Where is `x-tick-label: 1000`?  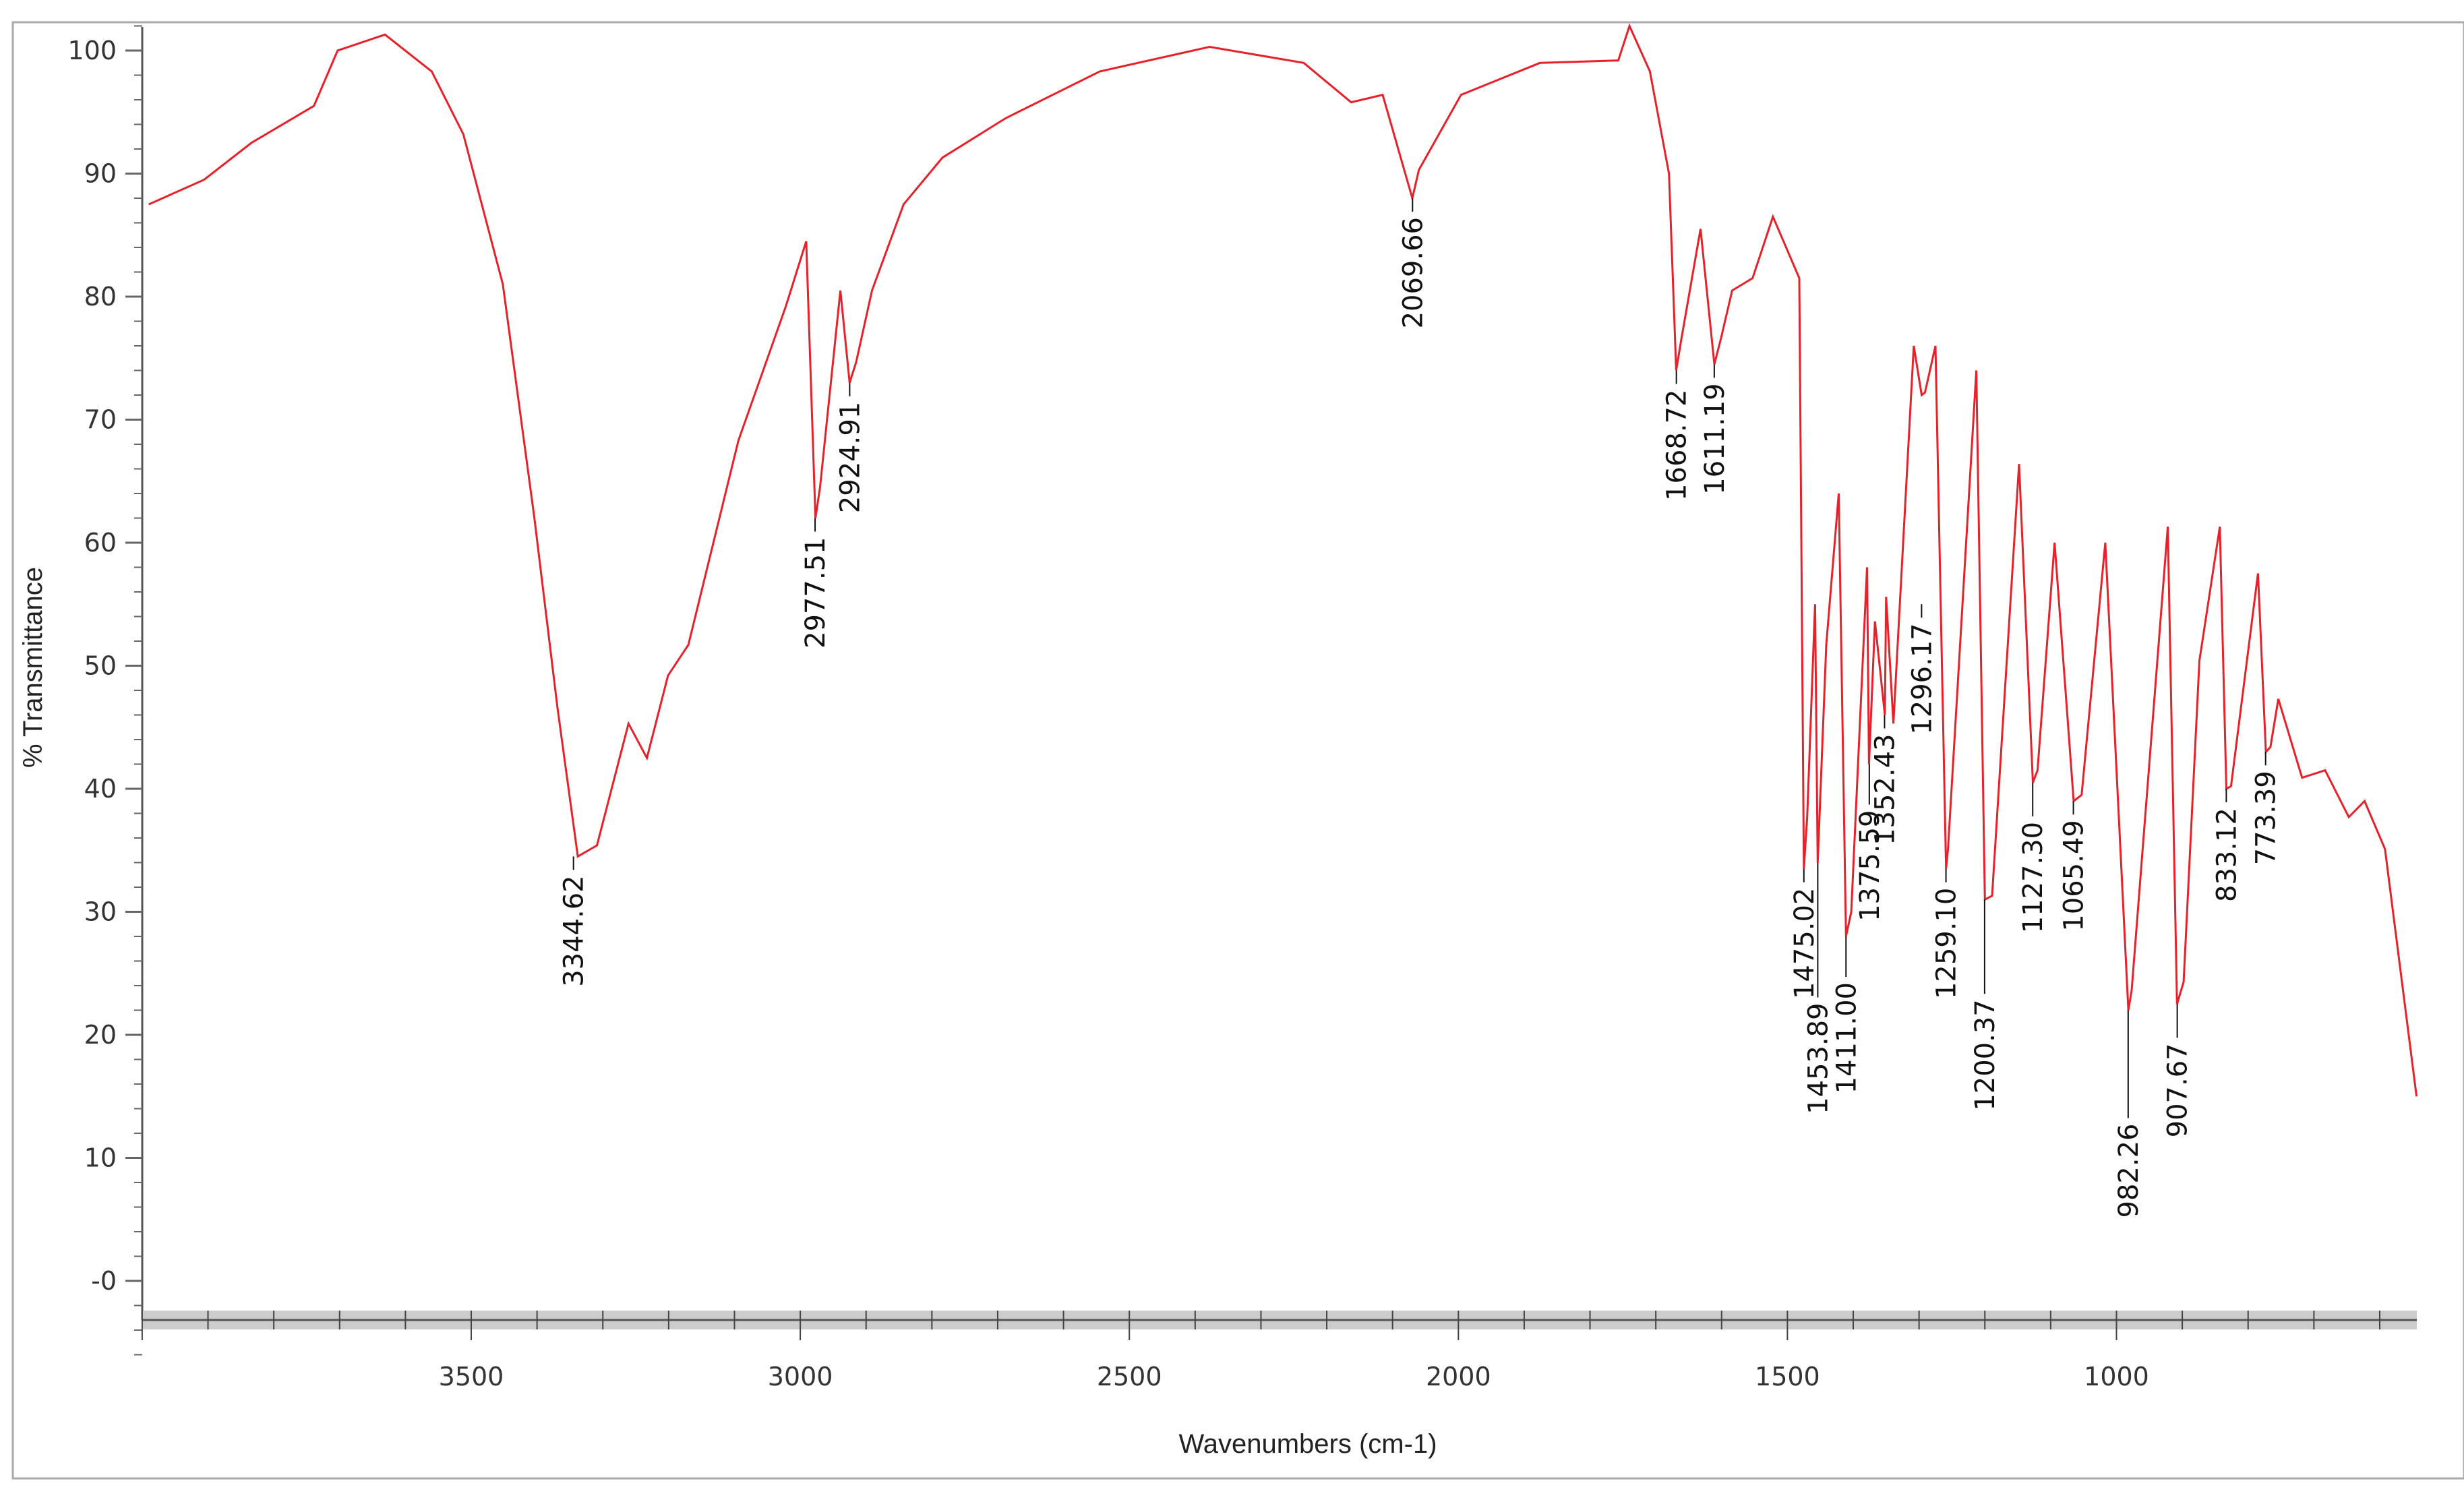
x-tick-label: 1000 is located at coordinates (2116, 1376).